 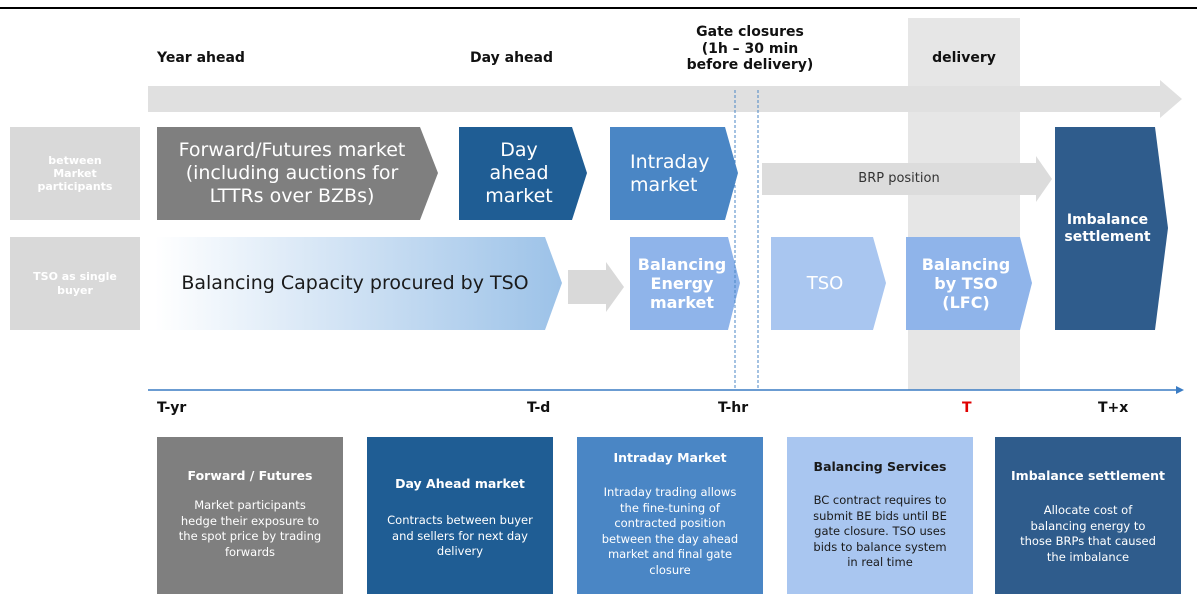 I want to click on card-title: Forward / Futures, so click(x=250, y=475).